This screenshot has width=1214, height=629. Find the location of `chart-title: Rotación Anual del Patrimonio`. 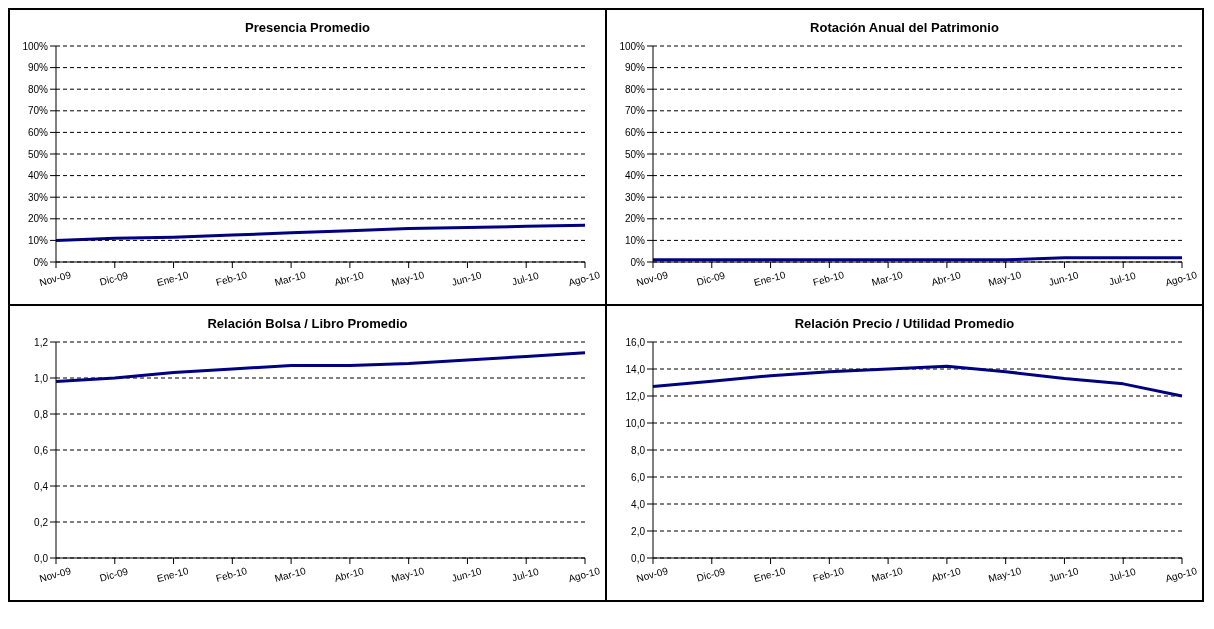

chart-title: Rotación Anual del Patrimonio is located at coordinates (904, 28).